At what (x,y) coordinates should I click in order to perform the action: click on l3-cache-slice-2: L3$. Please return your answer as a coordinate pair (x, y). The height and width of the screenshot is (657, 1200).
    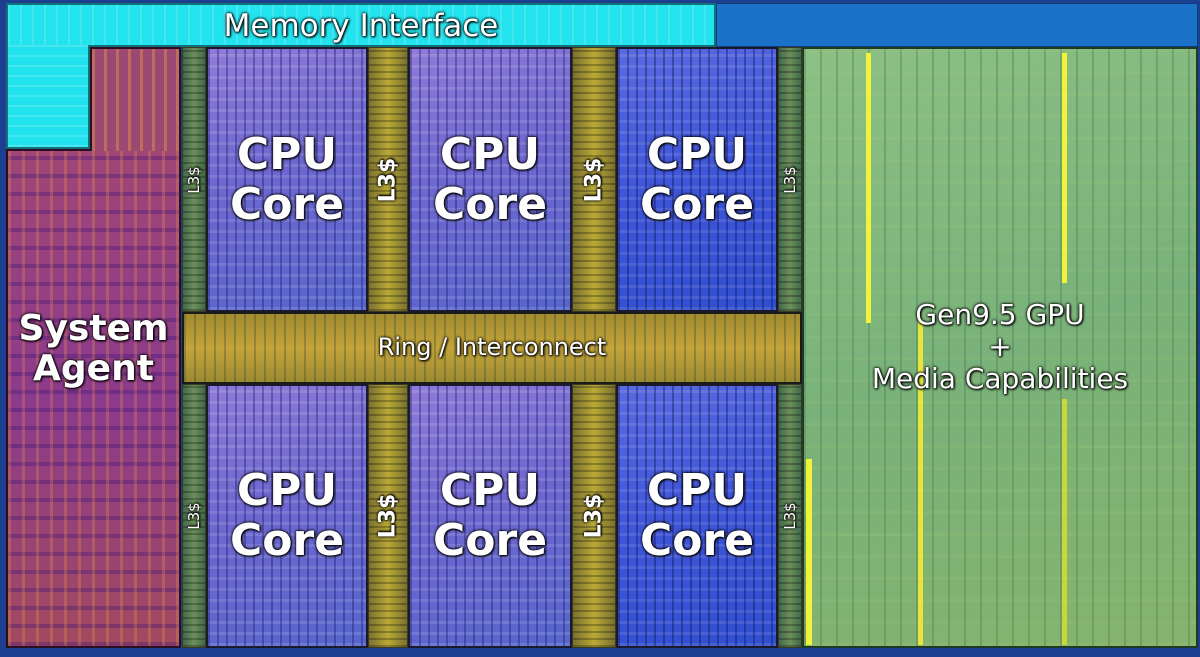
    Looking at the image, I should click on (388, 179).